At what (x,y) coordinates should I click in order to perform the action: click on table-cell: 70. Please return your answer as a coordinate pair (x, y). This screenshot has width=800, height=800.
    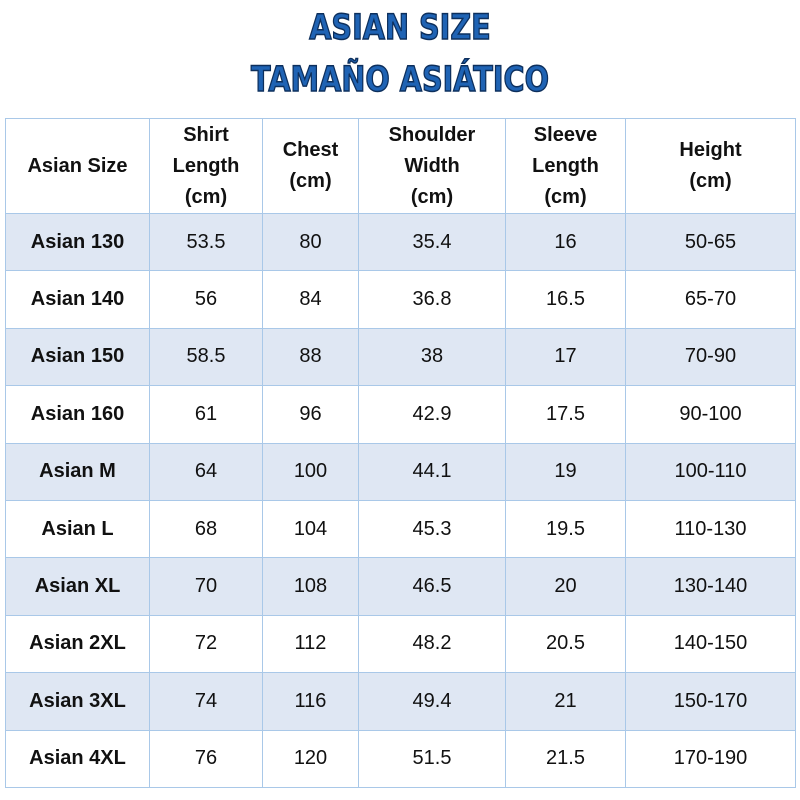
    Looking at the image, I should click on (206, 586).